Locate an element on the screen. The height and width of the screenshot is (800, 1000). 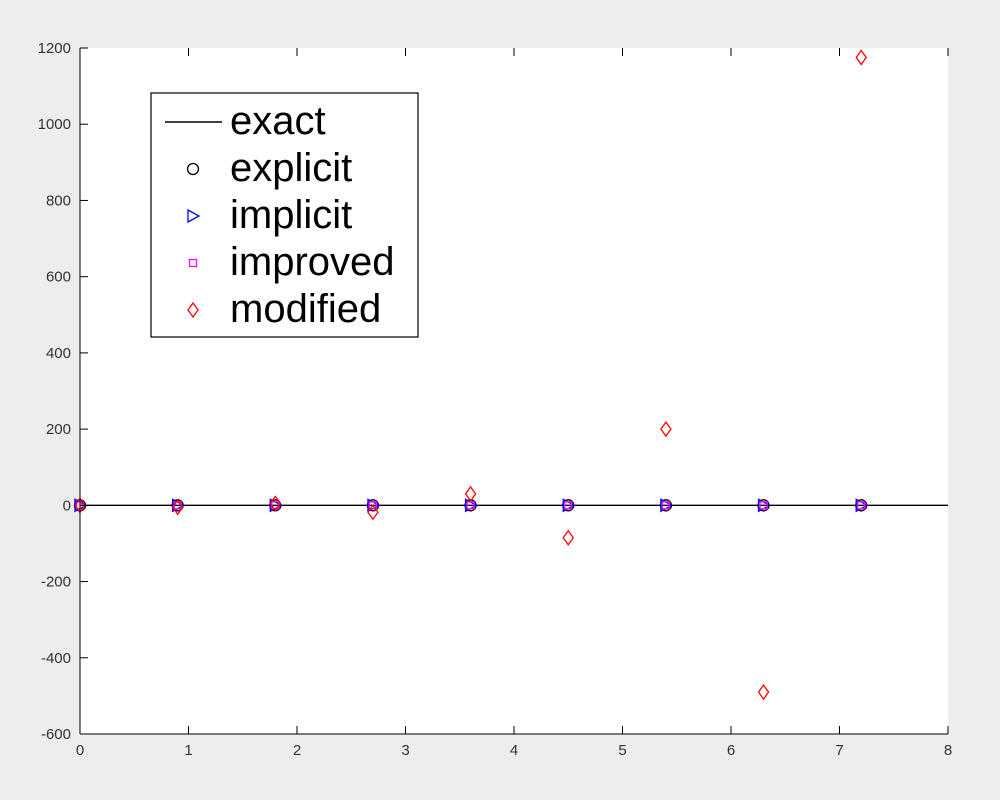
y-tick-label: -600 is located at coordinates (56, 734).